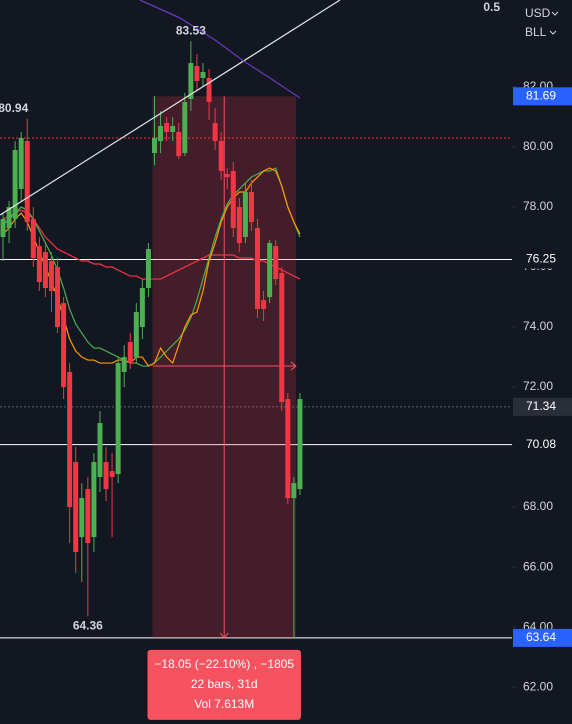  I want to click on y-tick-label: 80.00, so click(538, 146).